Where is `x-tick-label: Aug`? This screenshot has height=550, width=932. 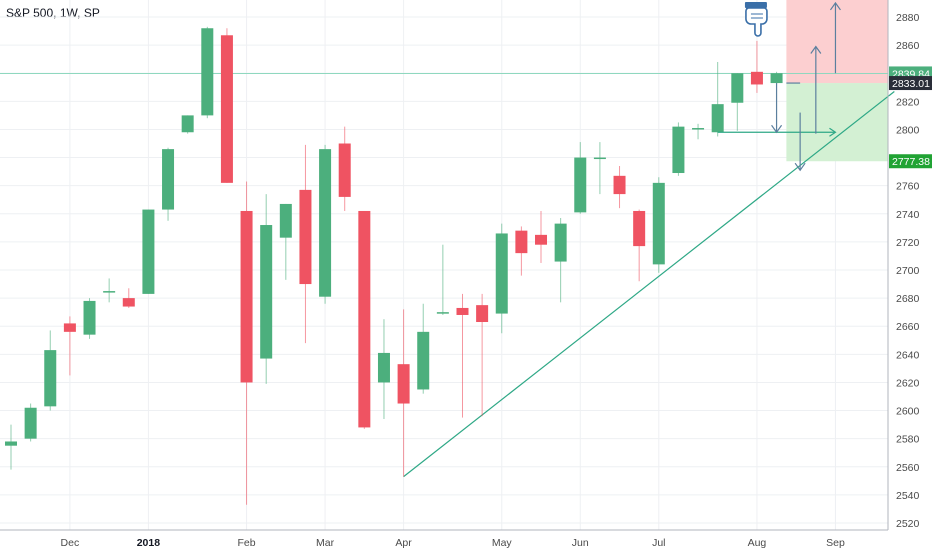
x-tick-label: Aug is located at coordinates (757, 543).